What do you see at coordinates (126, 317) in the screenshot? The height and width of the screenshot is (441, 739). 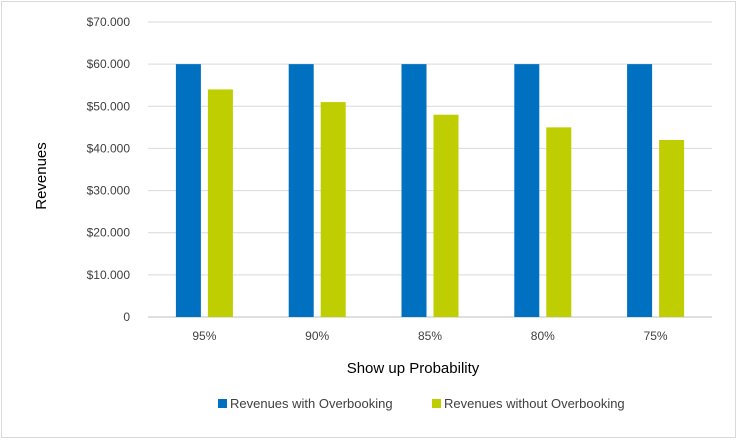 I see `y-tick-label: 0` at bounding box center [126, 317].